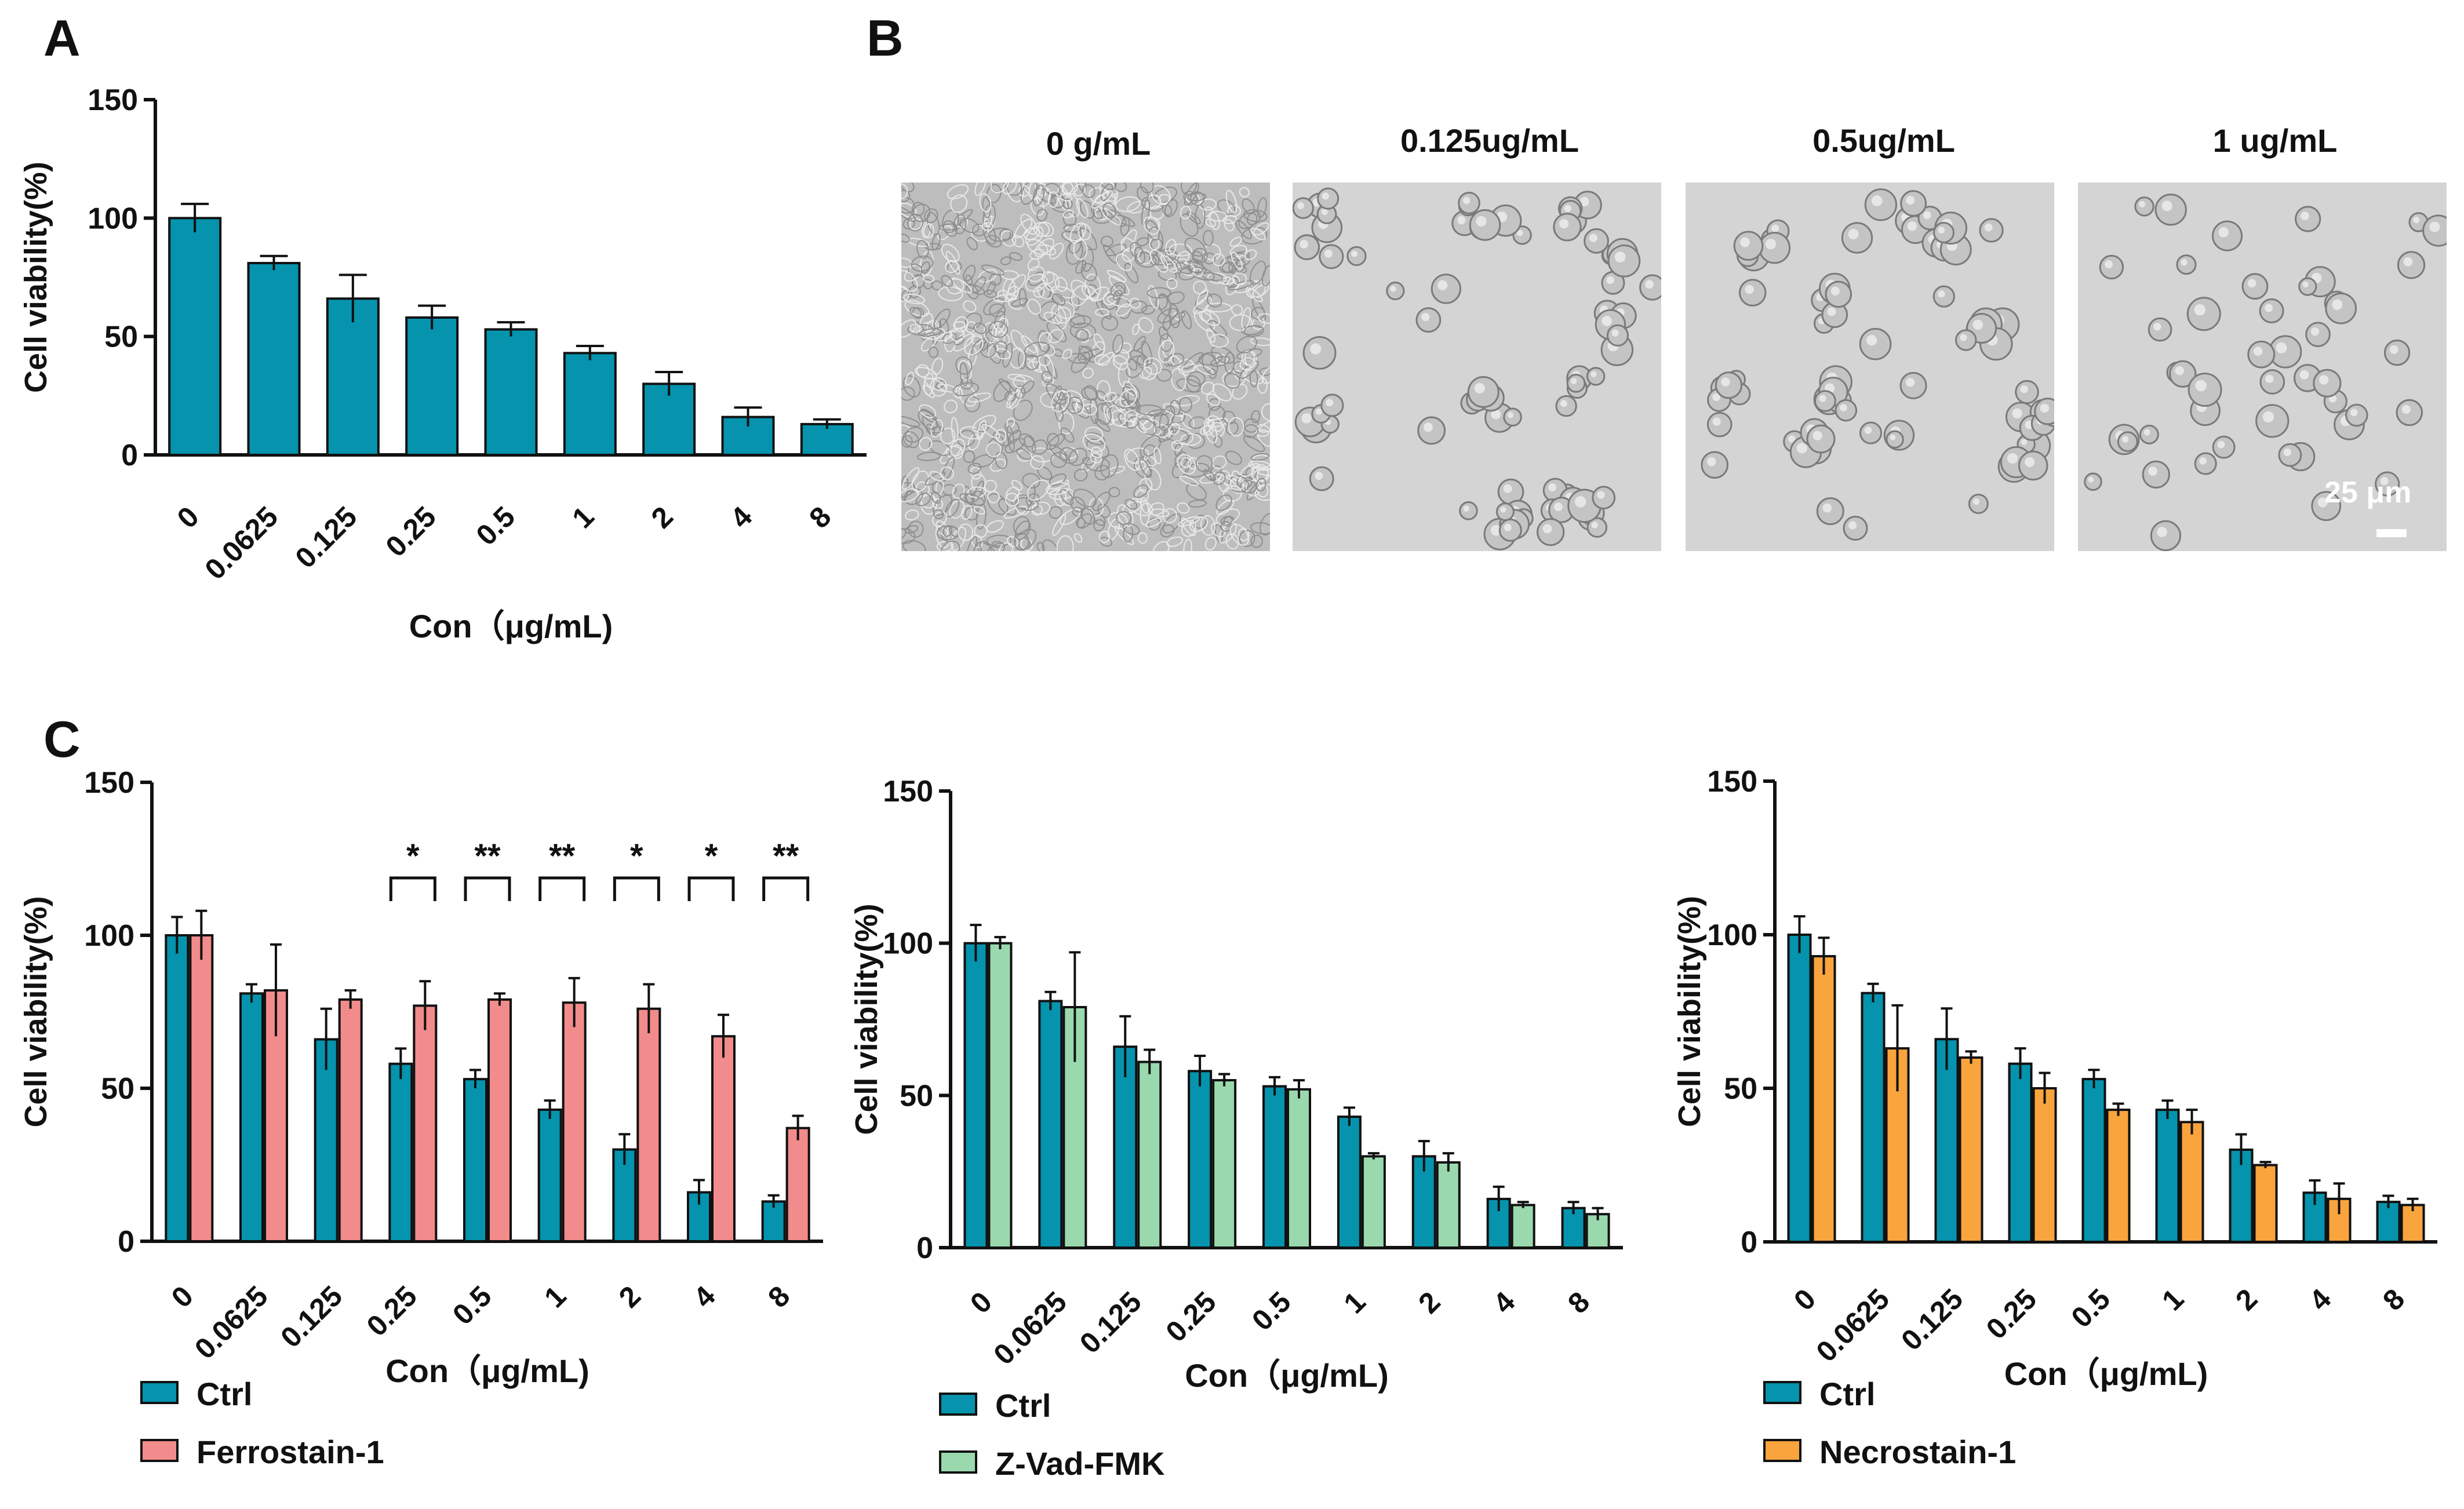  I want to click on c2-x-tick-label: 1, so click(1354, 1302).